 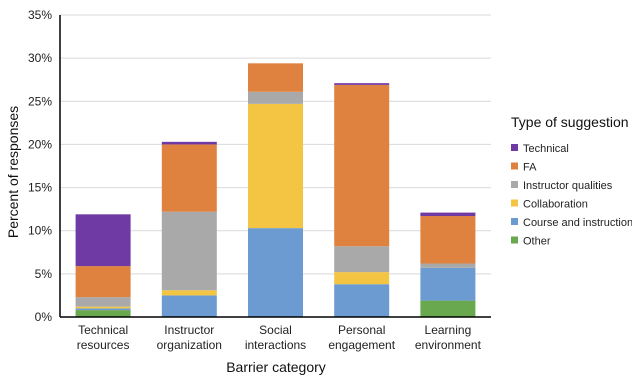 I want to click on x-tick-label: Learning, so click(x=448, y=330).